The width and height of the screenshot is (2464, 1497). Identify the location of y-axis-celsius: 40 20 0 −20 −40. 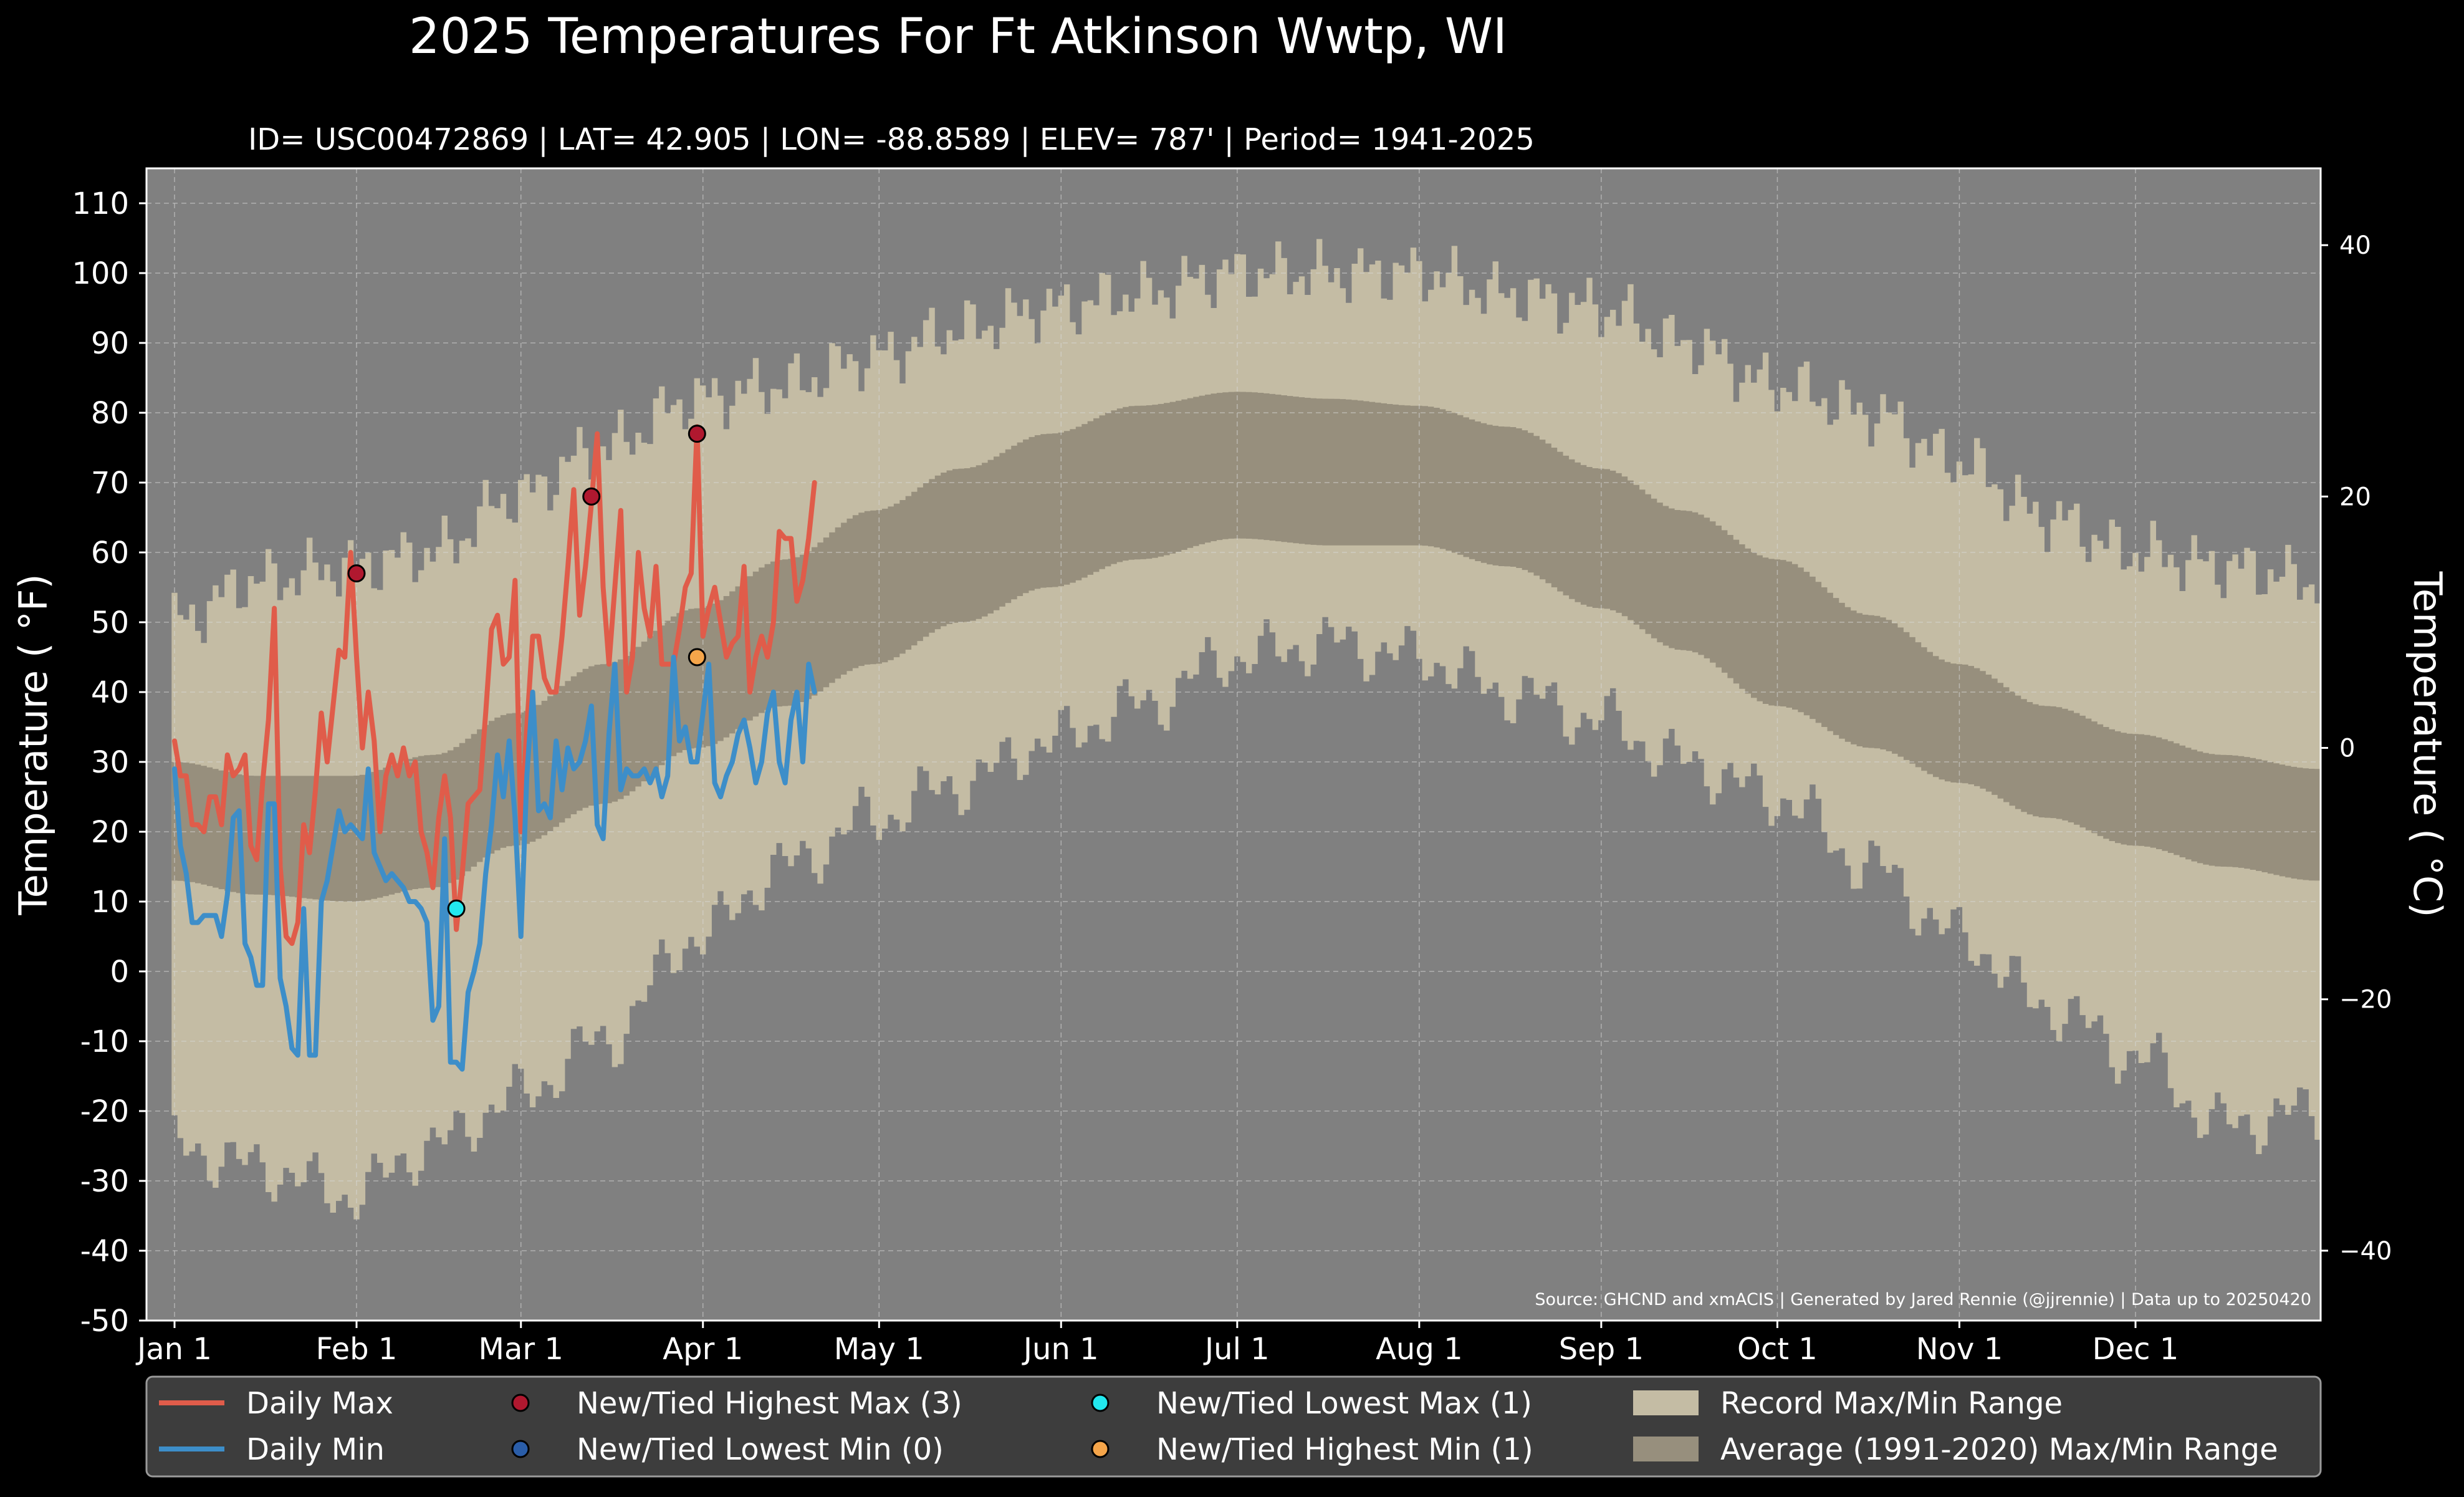
(2356, 748).